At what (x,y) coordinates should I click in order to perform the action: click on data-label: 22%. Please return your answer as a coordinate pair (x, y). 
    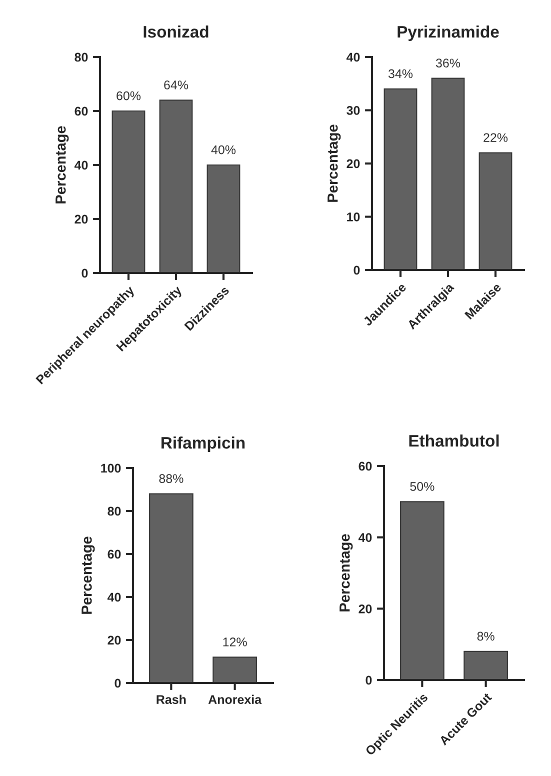
    Looking at the image, I should click on (496, 137).